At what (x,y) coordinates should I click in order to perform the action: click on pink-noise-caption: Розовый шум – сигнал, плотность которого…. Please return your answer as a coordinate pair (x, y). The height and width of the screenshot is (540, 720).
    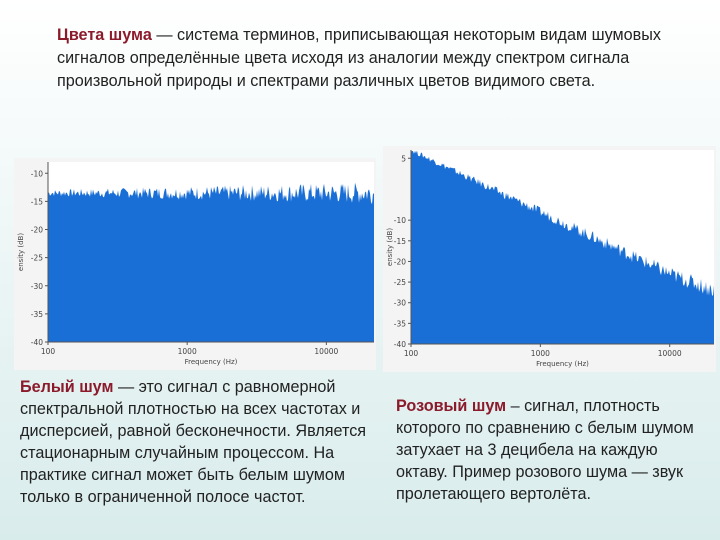
    Looking at the image, I should click on (546, 450).